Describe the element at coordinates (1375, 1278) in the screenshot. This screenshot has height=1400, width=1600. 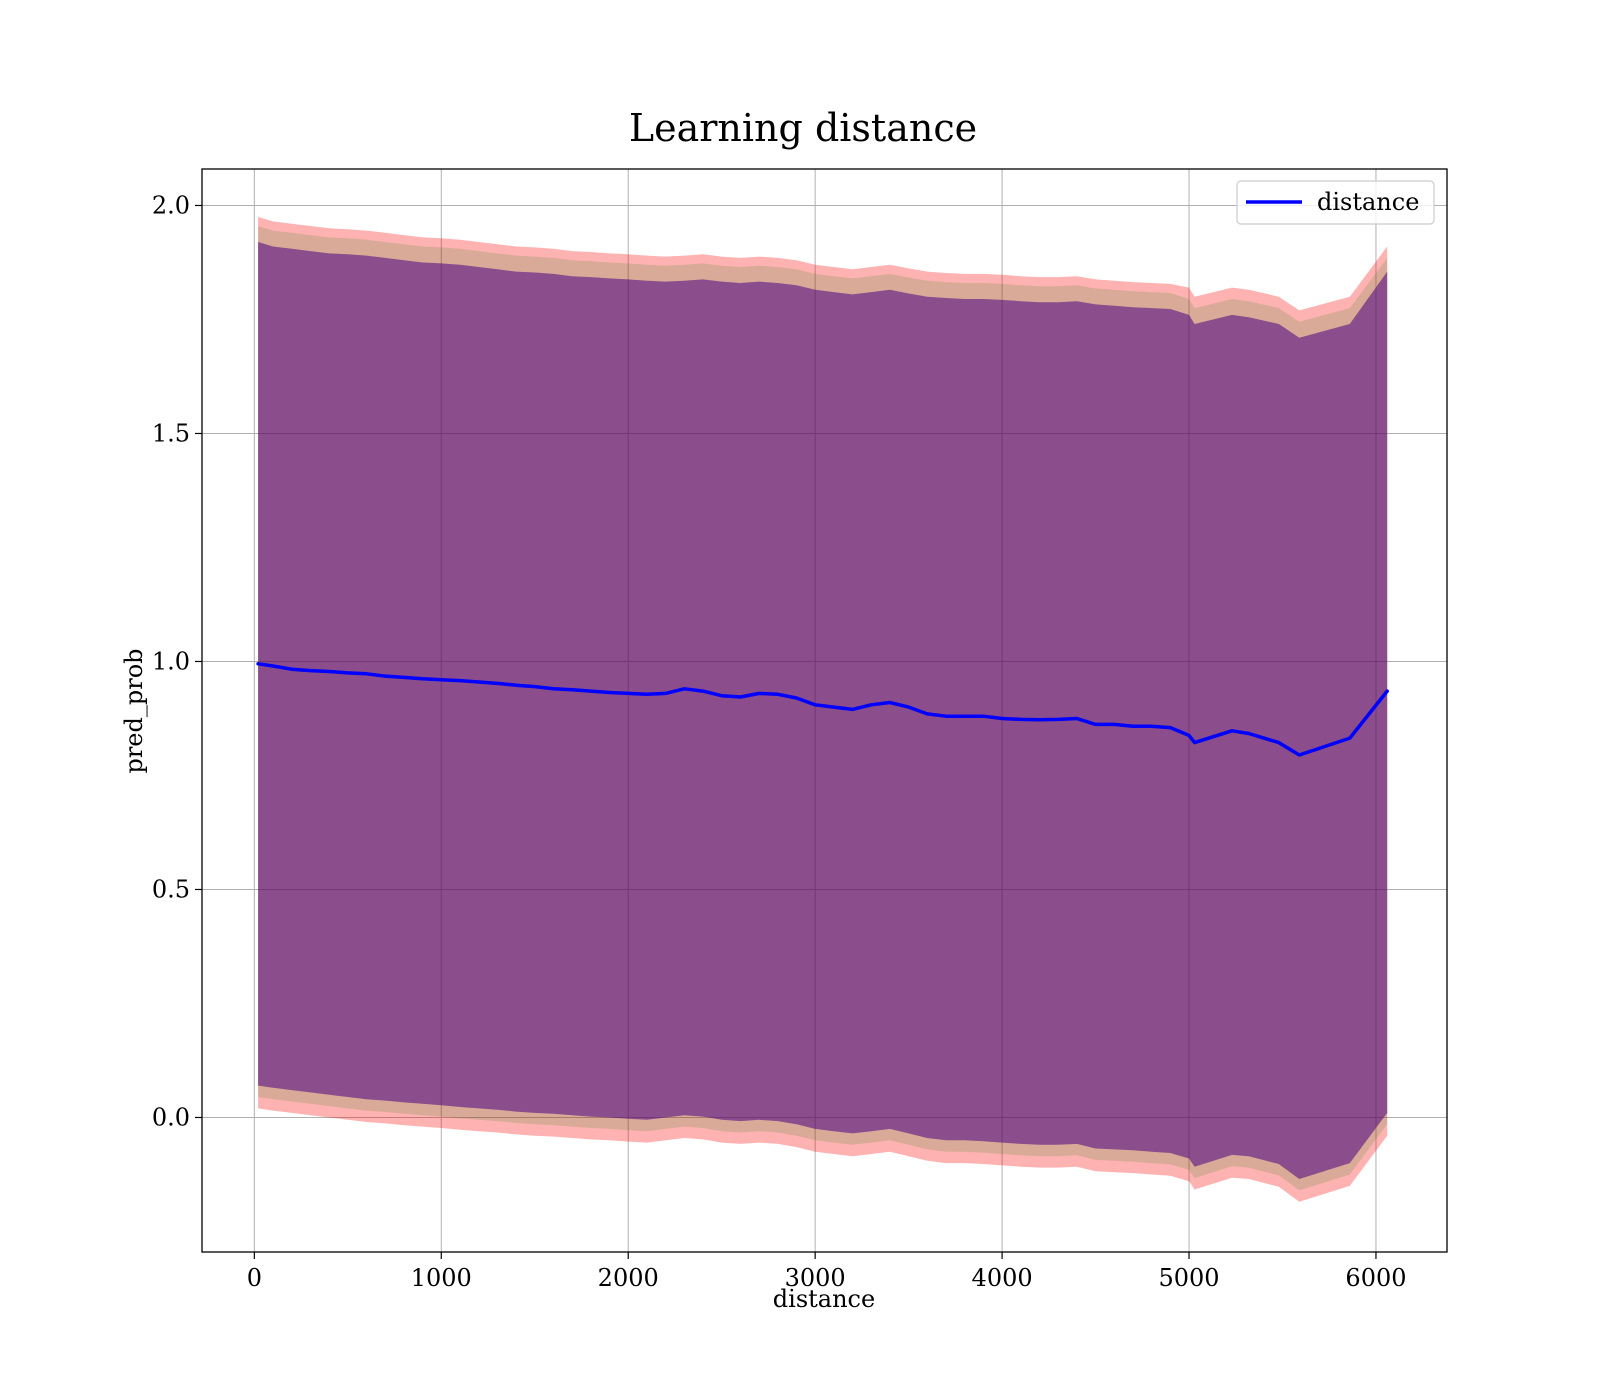
I see `x-tick-label-6: 6000` at that location.